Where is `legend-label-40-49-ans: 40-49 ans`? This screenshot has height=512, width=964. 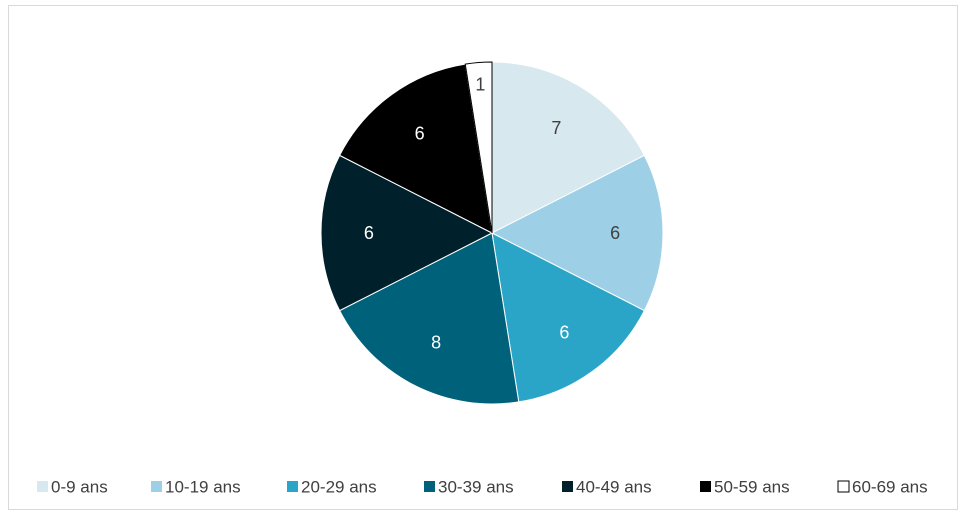 legend-label-40-49-ans: 40-49 ans is located at coordinates (614, 487).